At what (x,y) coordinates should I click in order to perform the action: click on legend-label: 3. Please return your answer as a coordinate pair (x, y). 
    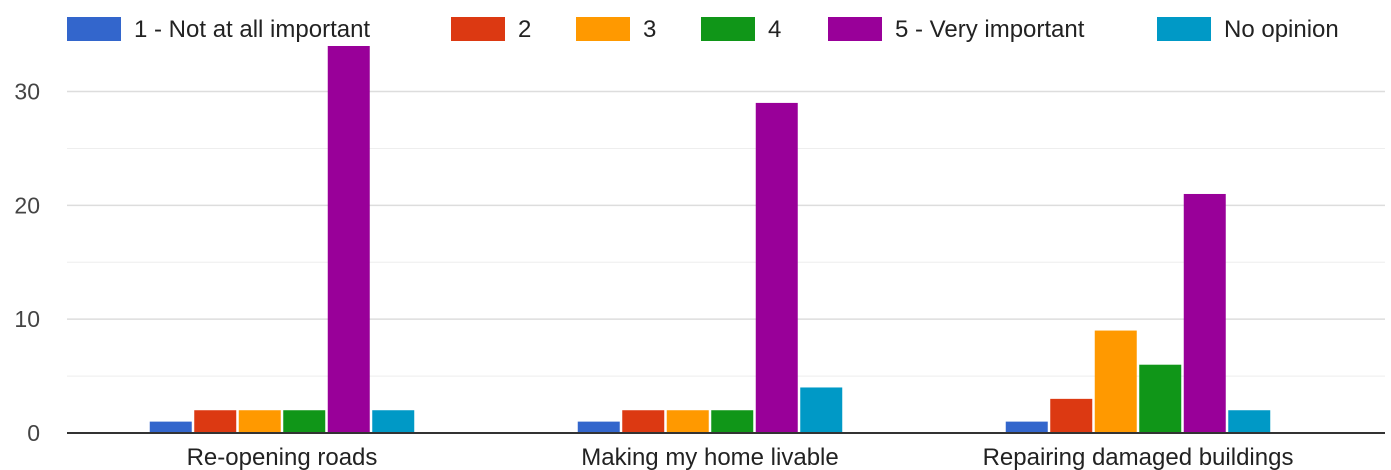
    Looking at the image, I should click on (649, 29).